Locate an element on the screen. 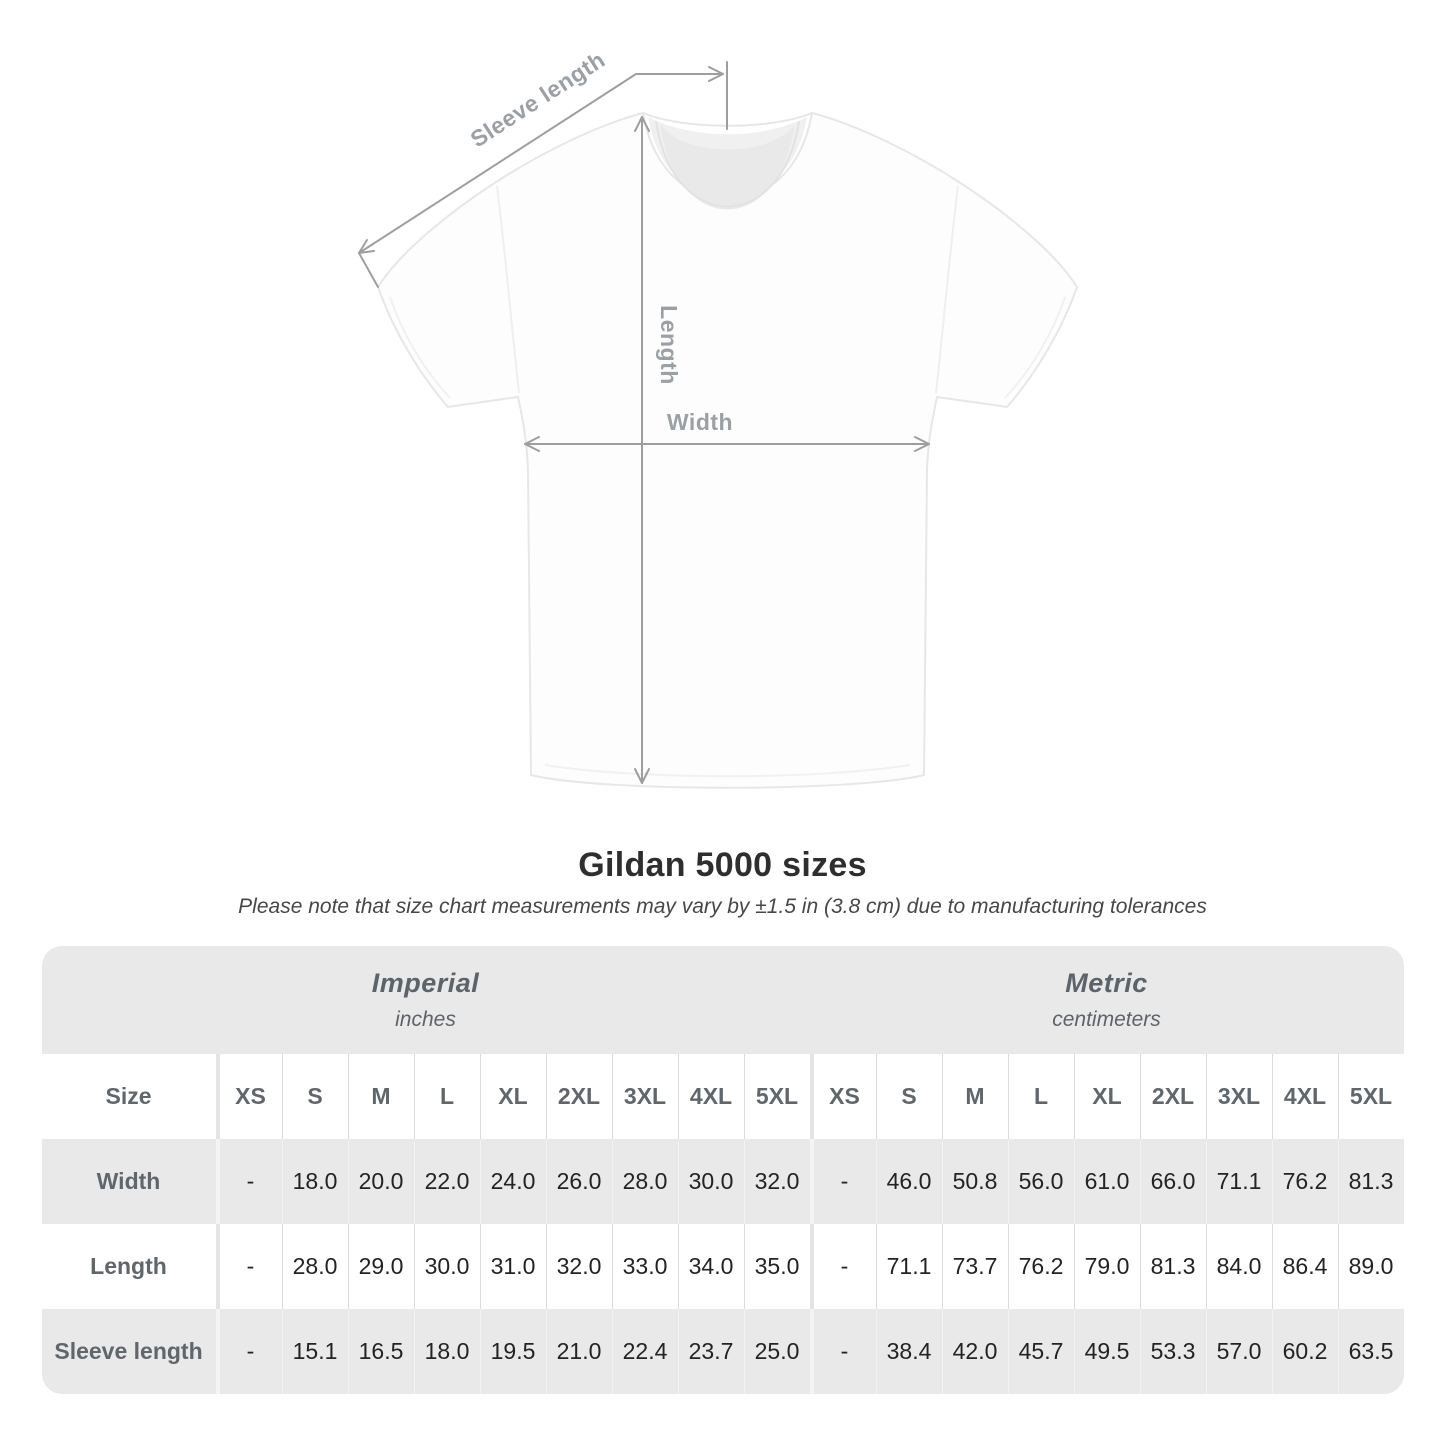 This screenshot has width=1445, height=1445. col-header-imperial-l: L is located at coordinates (446, 1096).